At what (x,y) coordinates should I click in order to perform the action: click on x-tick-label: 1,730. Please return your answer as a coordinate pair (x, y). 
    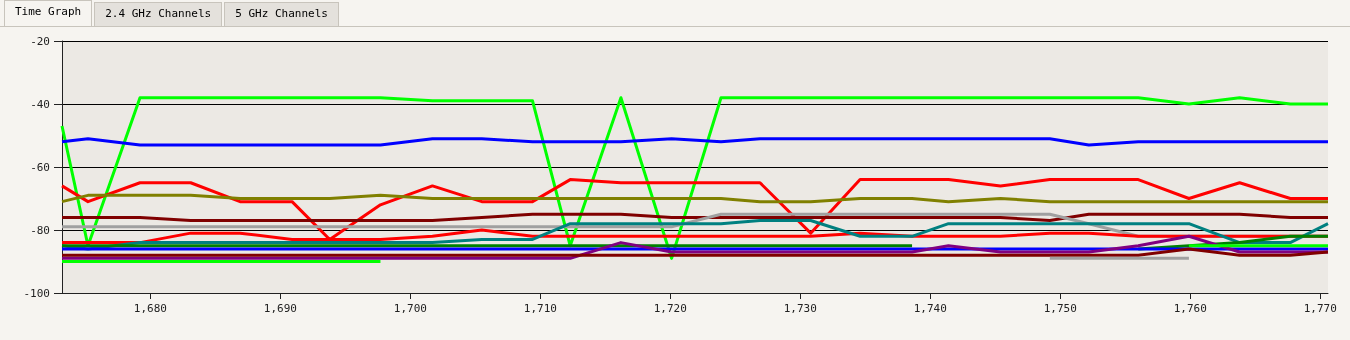
    Looking at the image, I should click on (800, 308).